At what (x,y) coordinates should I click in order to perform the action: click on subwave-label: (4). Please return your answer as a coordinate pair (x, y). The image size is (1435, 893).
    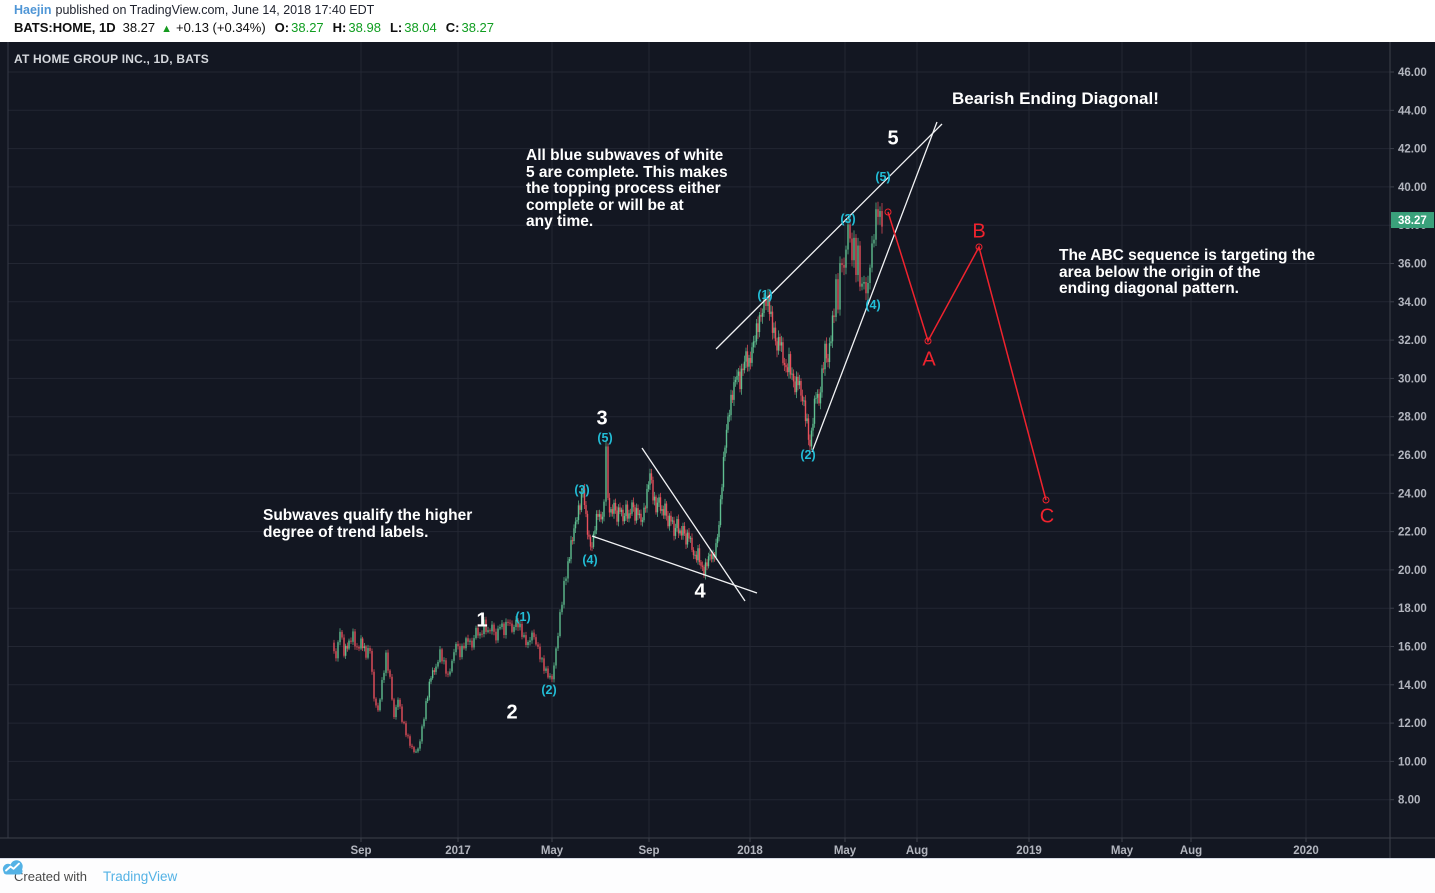
    Looking at the image, I should click on (590, 560).